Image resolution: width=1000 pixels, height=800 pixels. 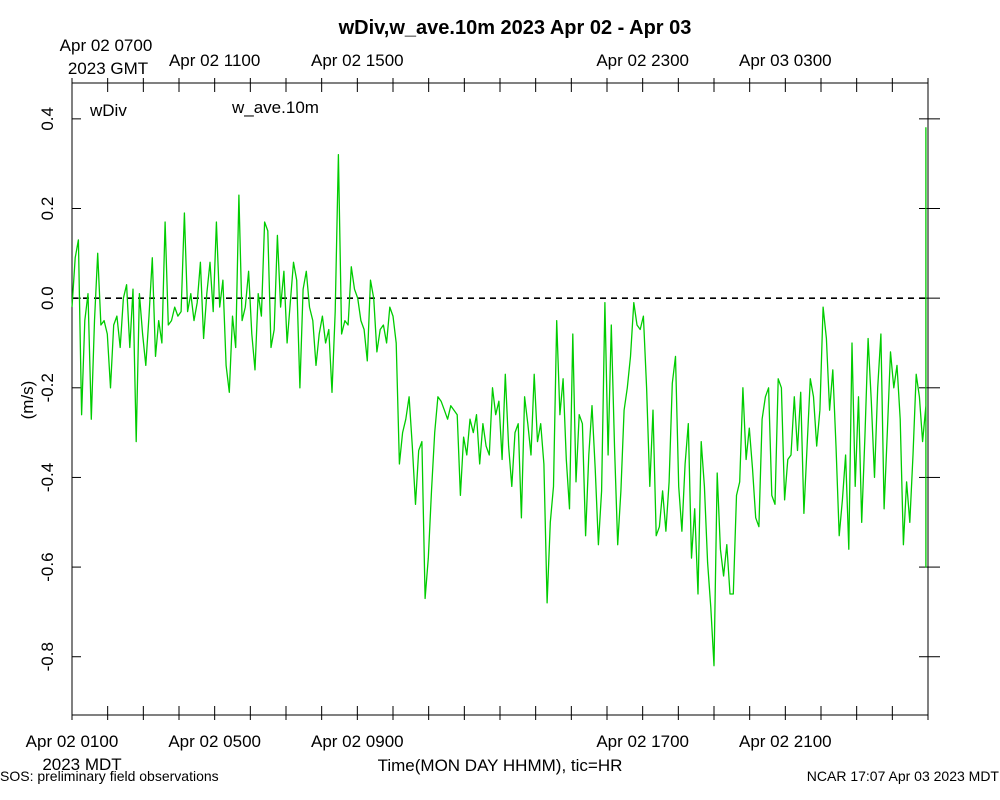 I want to click on y-axis-label: (m/s), so click(x=27, y=400).